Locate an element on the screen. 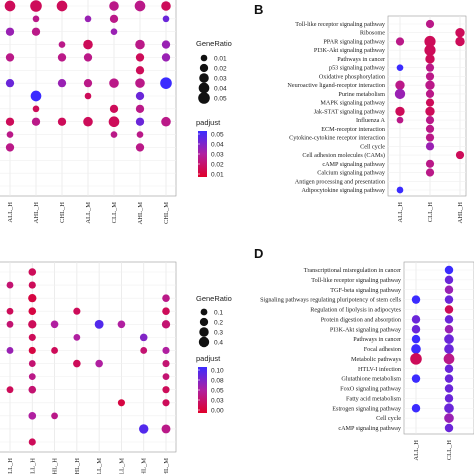  legend-c-size-title: GeneRatio is located at coordinates (214, 298).